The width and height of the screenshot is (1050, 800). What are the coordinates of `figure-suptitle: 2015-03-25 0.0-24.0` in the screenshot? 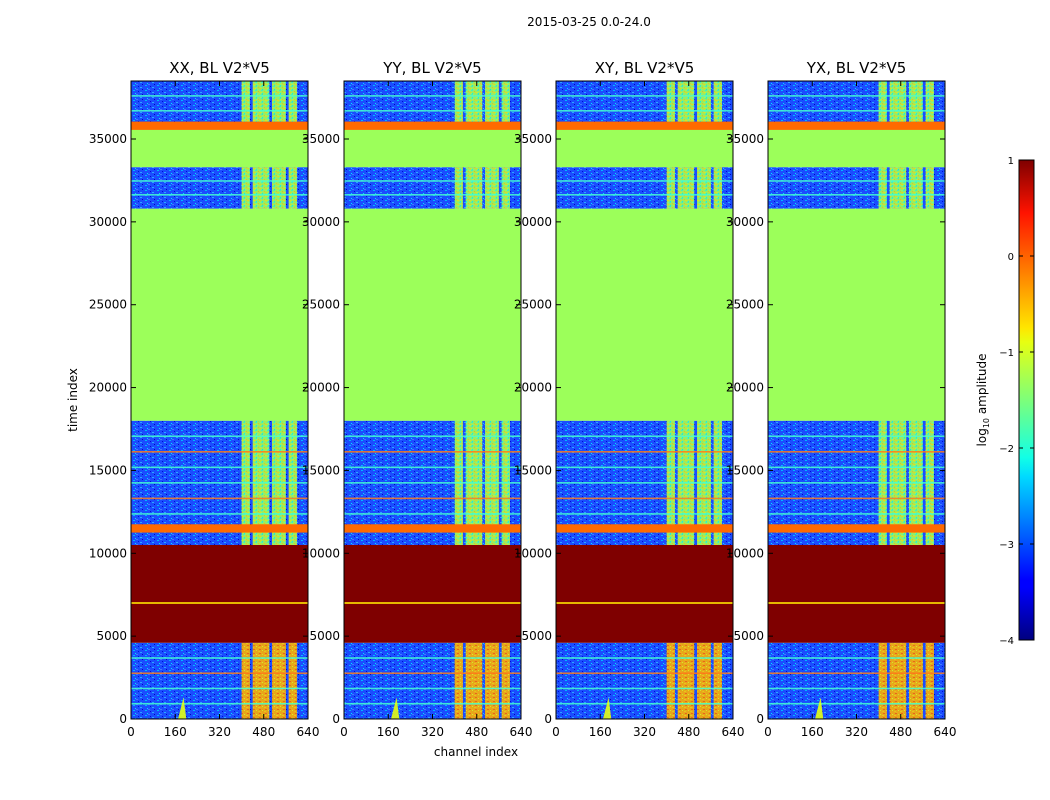 It's located at (589, 22).